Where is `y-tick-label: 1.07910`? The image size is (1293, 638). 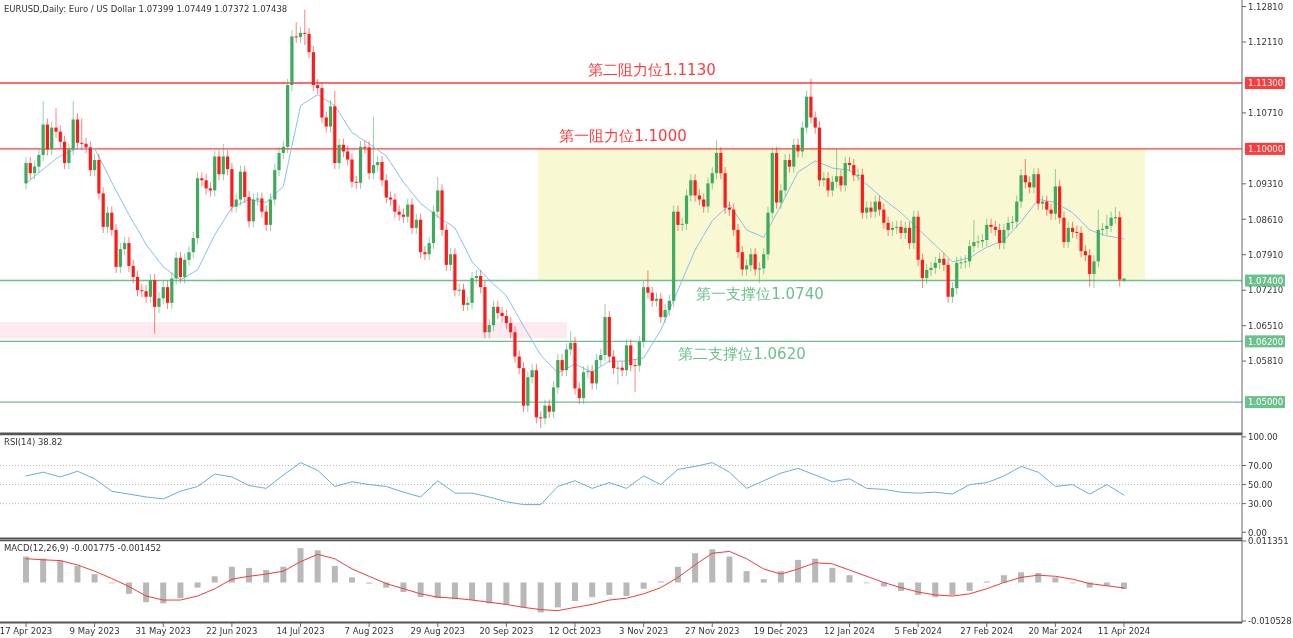 y-tick-label: 1.07910 is located at coordinates (1266, 255).